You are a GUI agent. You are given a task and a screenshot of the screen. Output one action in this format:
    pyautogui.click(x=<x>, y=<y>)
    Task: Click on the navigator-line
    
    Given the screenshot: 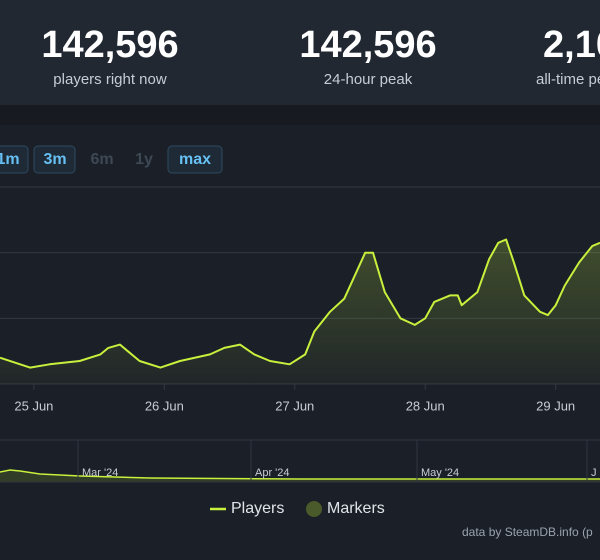 What is the action you would take?
    pyautogui.click(x=300, y=474)
    